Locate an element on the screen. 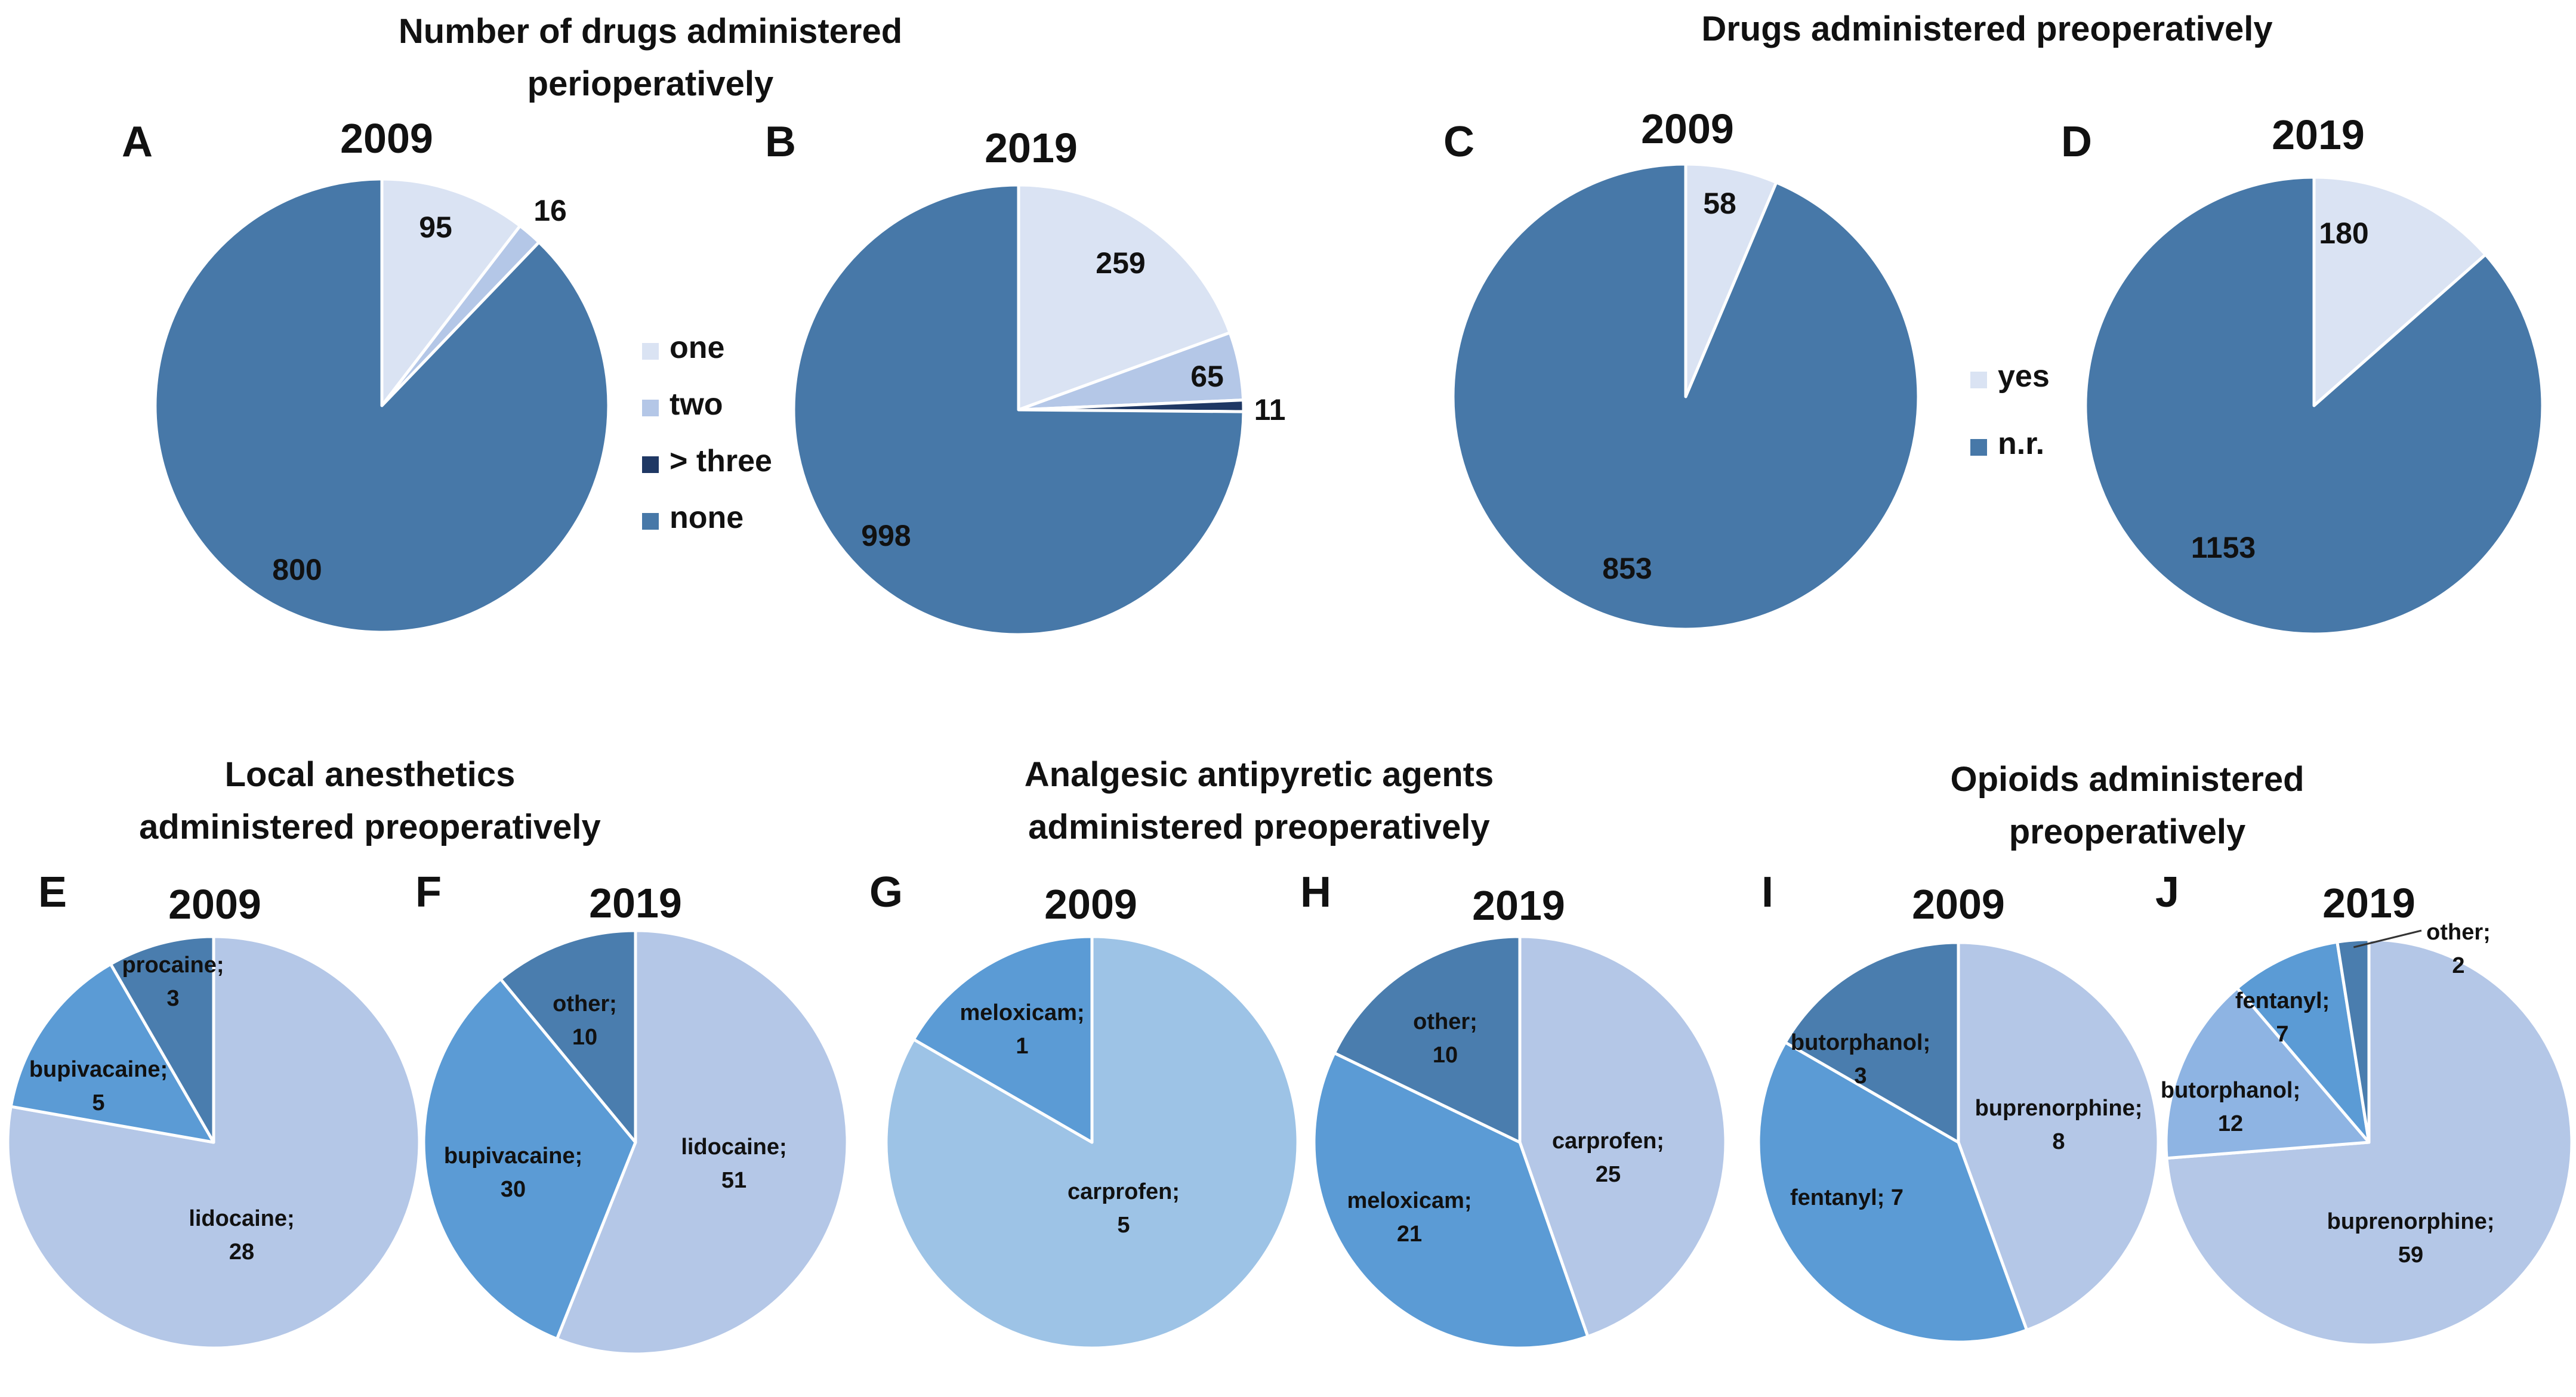 This screenshot has width=2576, height=1397. data-label: fentanyl; 7 is located at coordinates (2282, 1018).